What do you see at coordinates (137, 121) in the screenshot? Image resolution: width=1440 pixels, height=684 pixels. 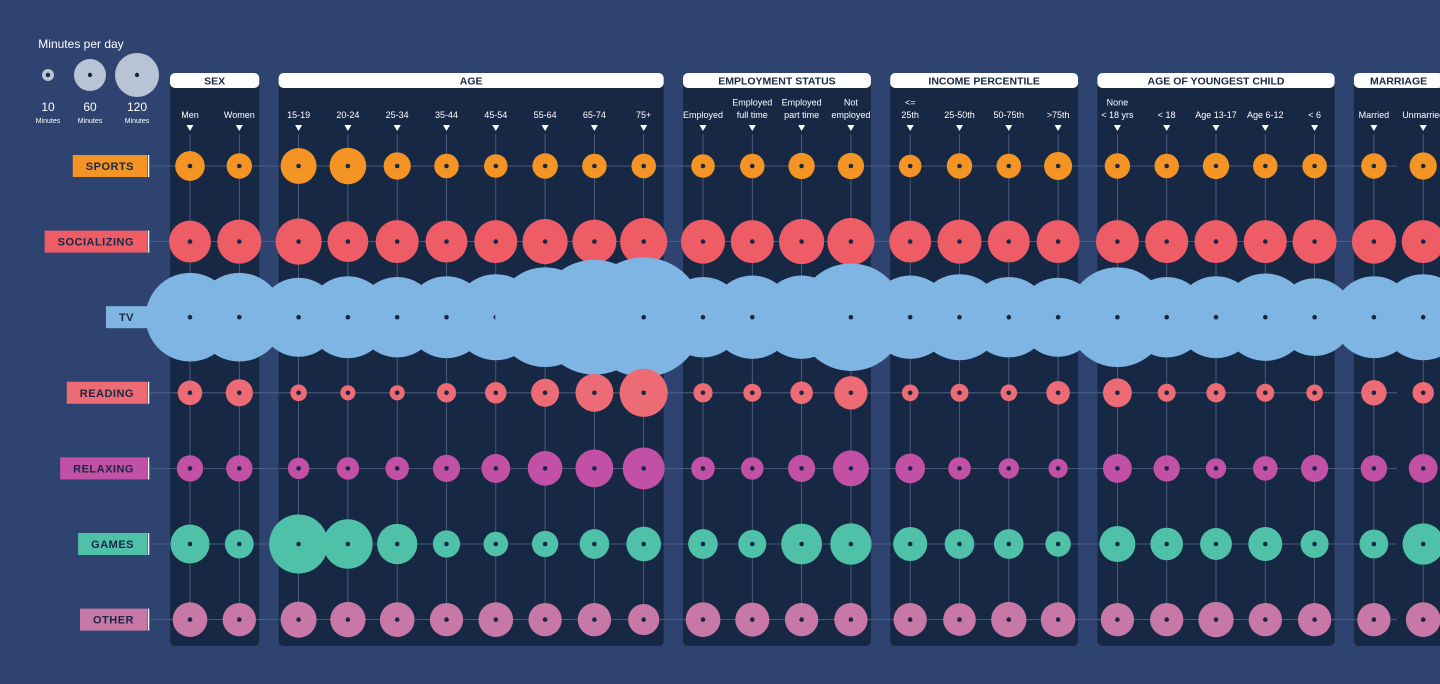 I see `legend-unit: Minutes` at bounding box center [137, 121].